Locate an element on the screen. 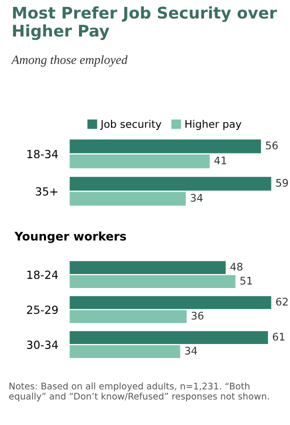  data-label: 61 is located at coordinates (278, 336).